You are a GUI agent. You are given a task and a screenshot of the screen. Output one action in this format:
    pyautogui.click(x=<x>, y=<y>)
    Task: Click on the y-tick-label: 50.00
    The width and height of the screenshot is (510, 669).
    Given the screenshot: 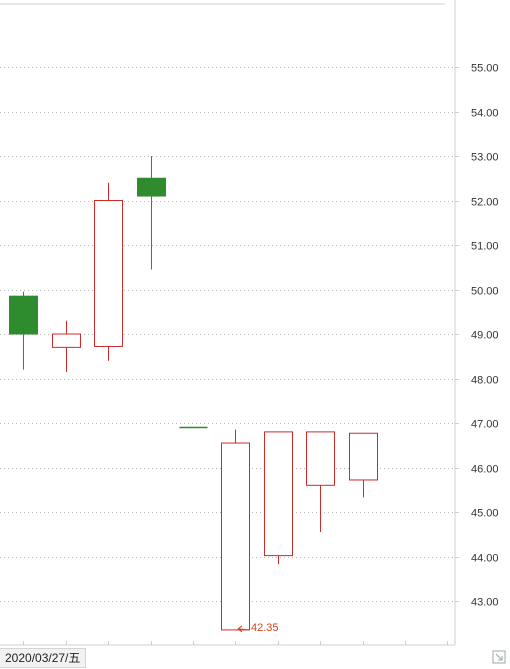 What is the action you would take?
    pyautogui.click(x=485, y=292)
    